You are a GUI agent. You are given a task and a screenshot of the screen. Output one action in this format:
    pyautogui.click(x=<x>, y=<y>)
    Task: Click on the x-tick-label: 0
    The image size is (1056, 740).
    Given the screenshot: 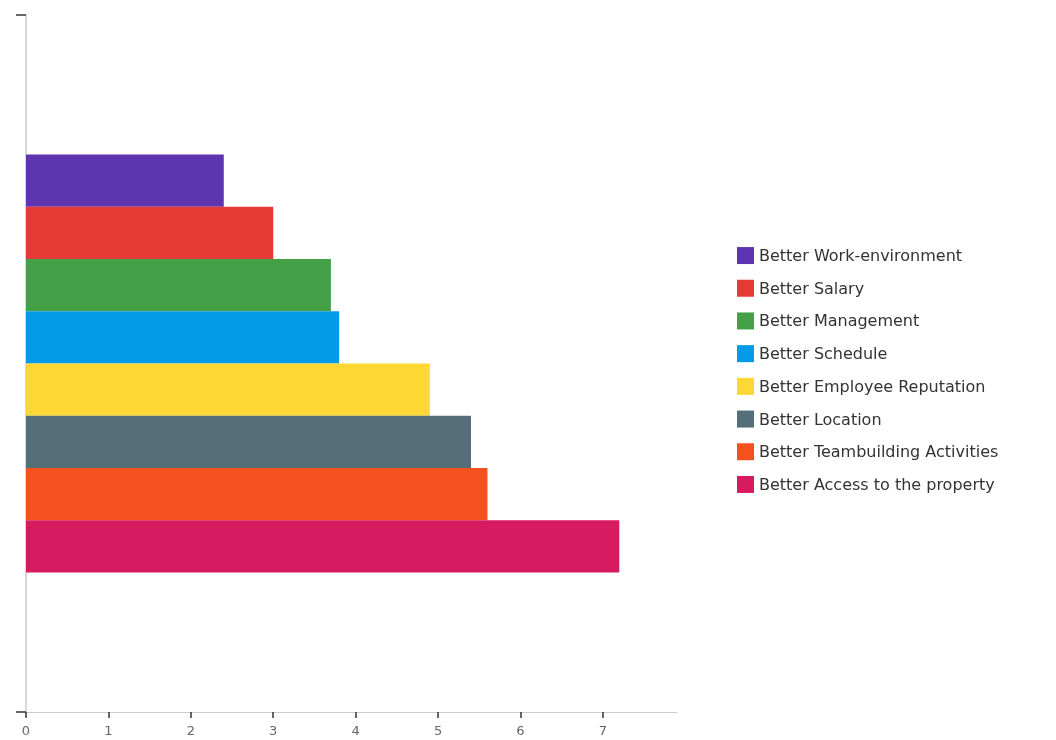 What is the action you would take?
    pyautogui.click(x=26, y=730)
    